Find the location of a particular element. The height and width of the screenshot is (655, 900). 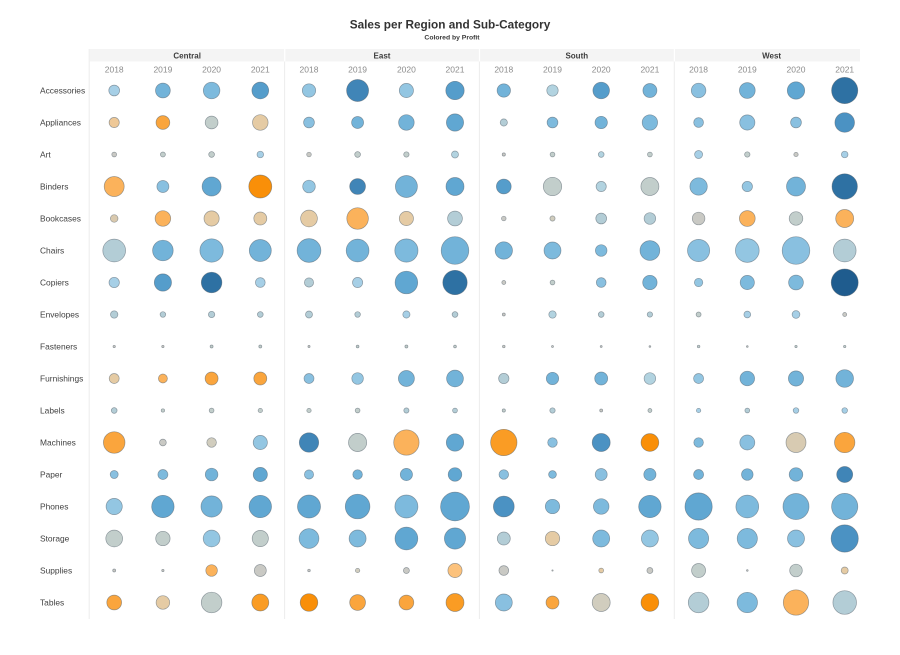

svg-text: Envelopes is located at coordinates (59, 314).